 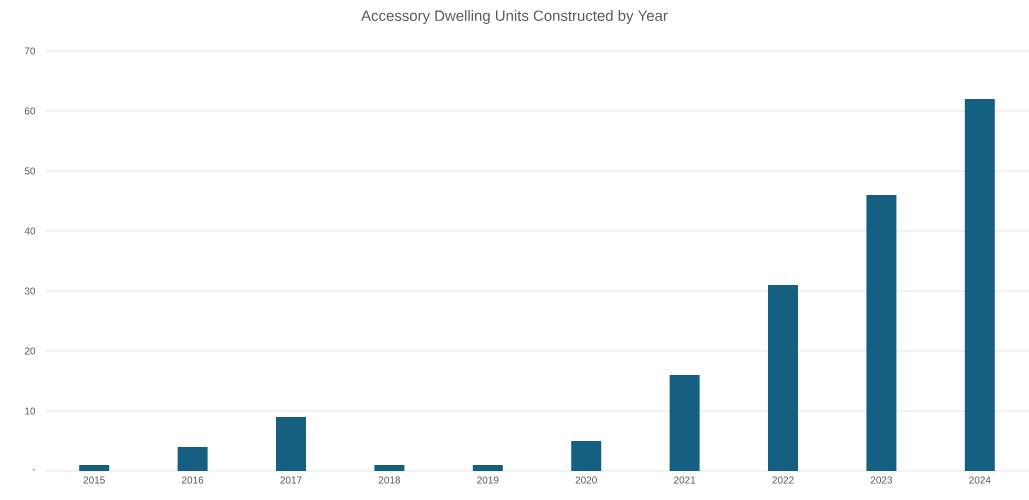 I want to click on x-tick-label: 2016, so click(x=193, y=480).